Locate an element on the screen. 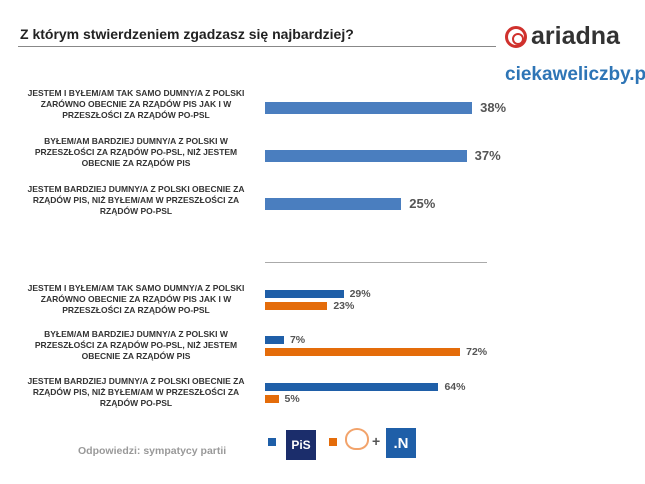  section-divider is located at coordinates (376, 262).